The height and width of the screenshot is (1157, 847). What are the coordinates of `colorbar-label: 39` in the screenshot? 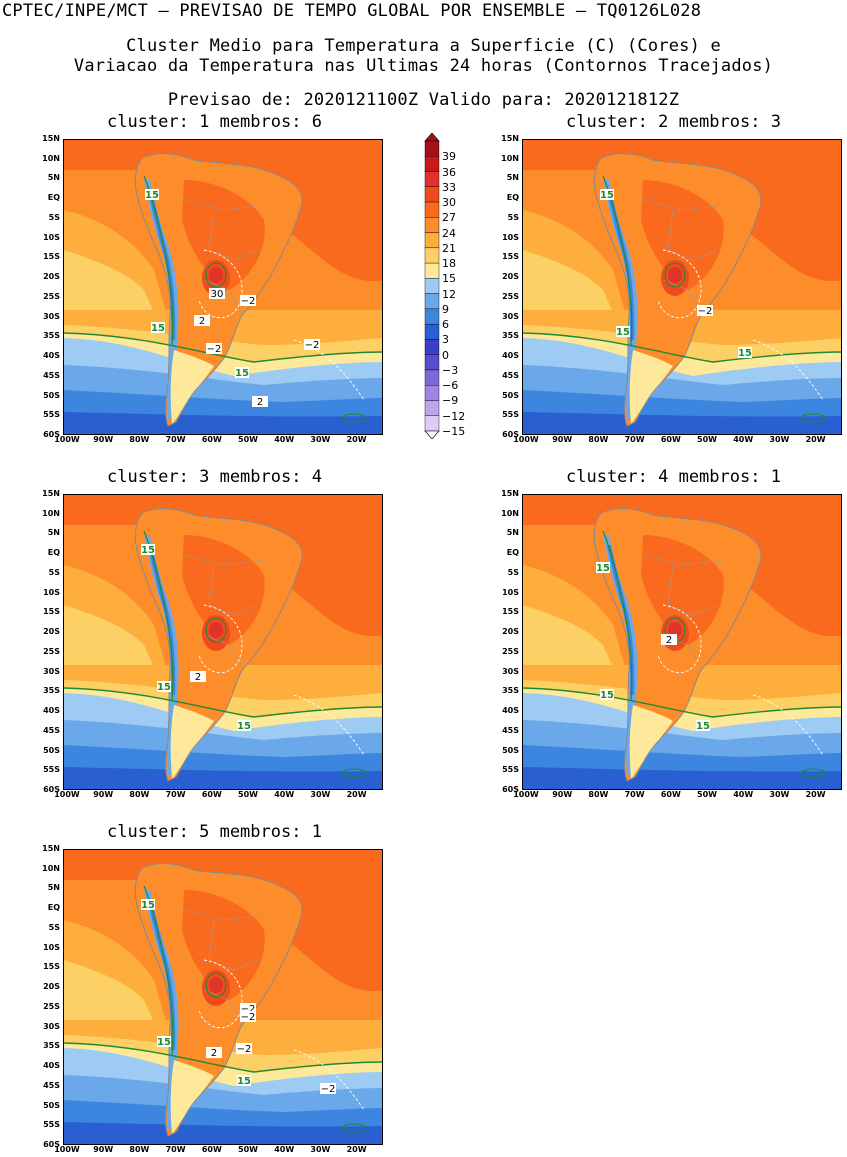 It's located at (449, 157).